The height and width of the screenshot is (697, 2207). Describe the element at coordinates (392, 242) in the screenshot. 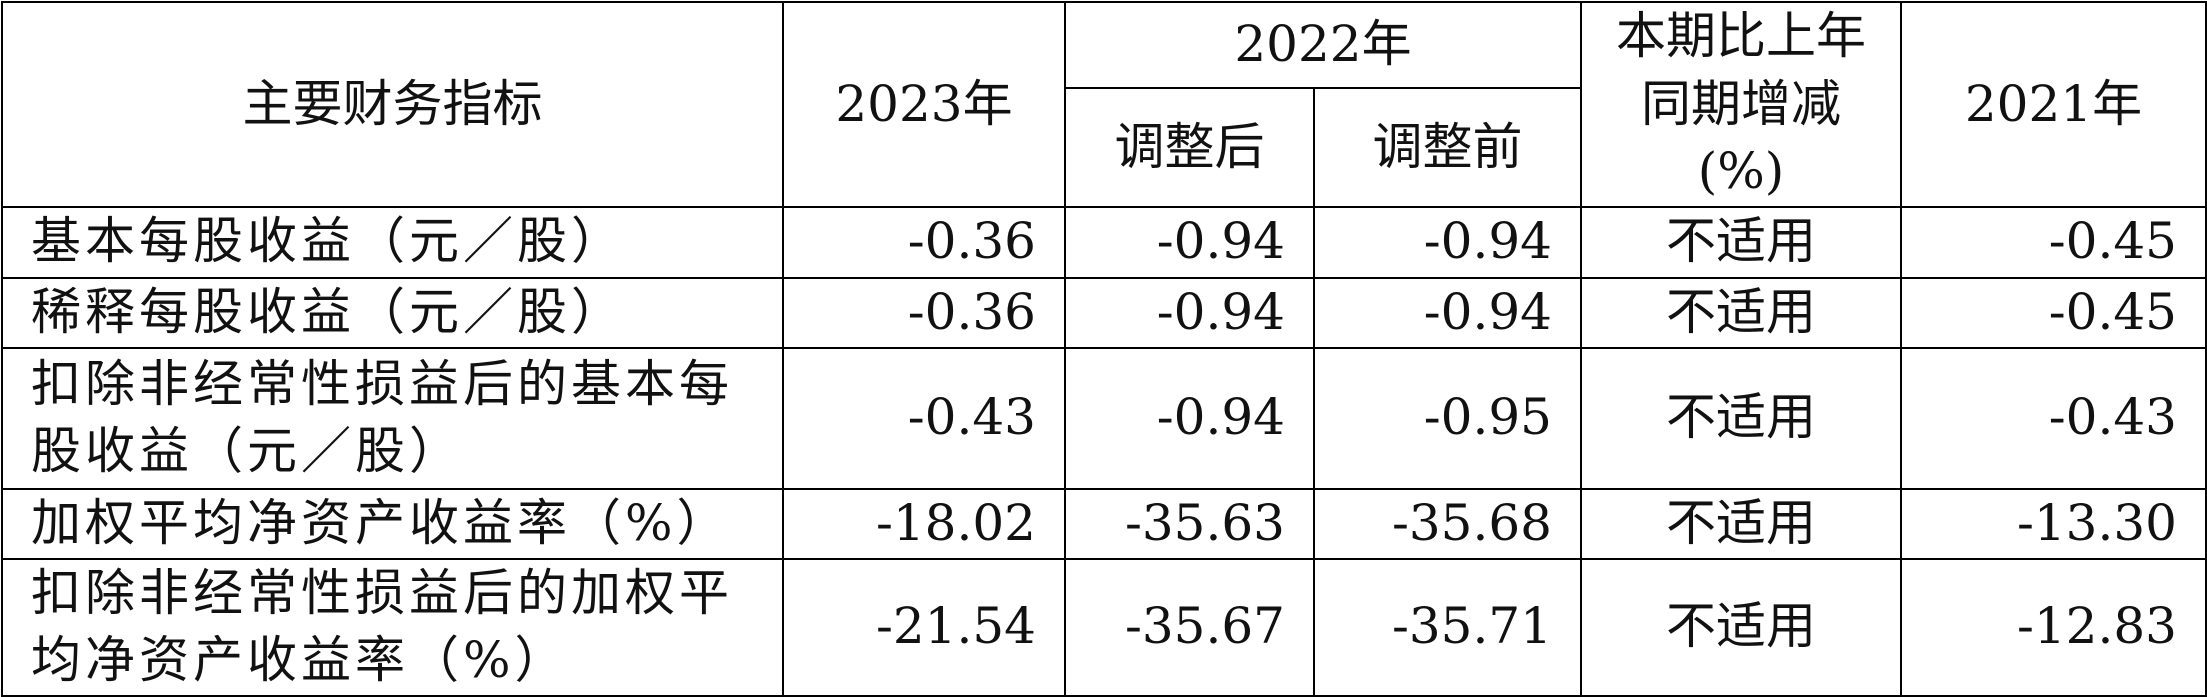

I see `row-label: 基本每股收益（元／股）` at that location.